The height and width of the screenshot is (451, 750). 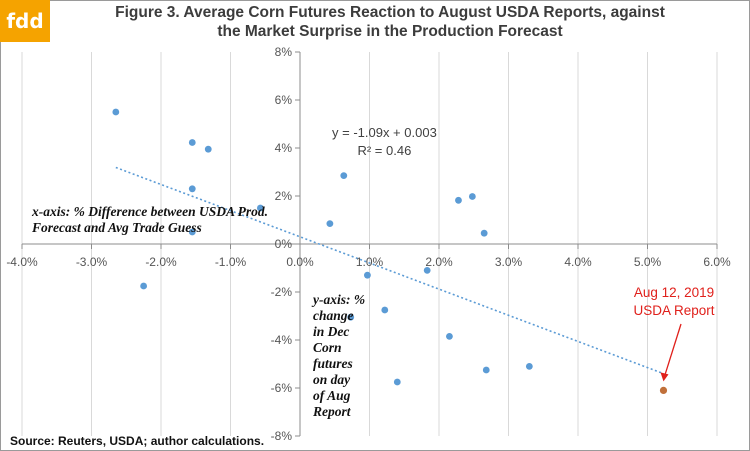 What do you see at coordinates (284, 148) in the screenshot?
I see `y-tick-label: 4%` at bounding box center [284, 148].